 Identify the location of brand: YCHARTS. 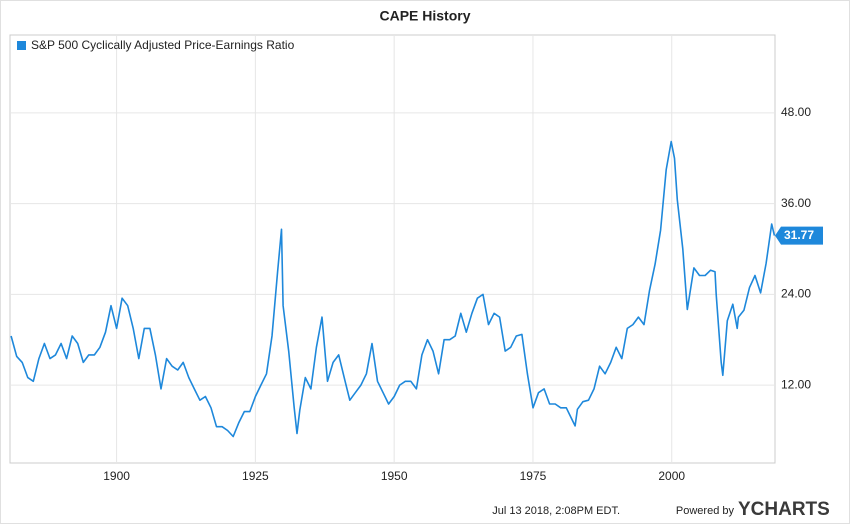
(784, 509).